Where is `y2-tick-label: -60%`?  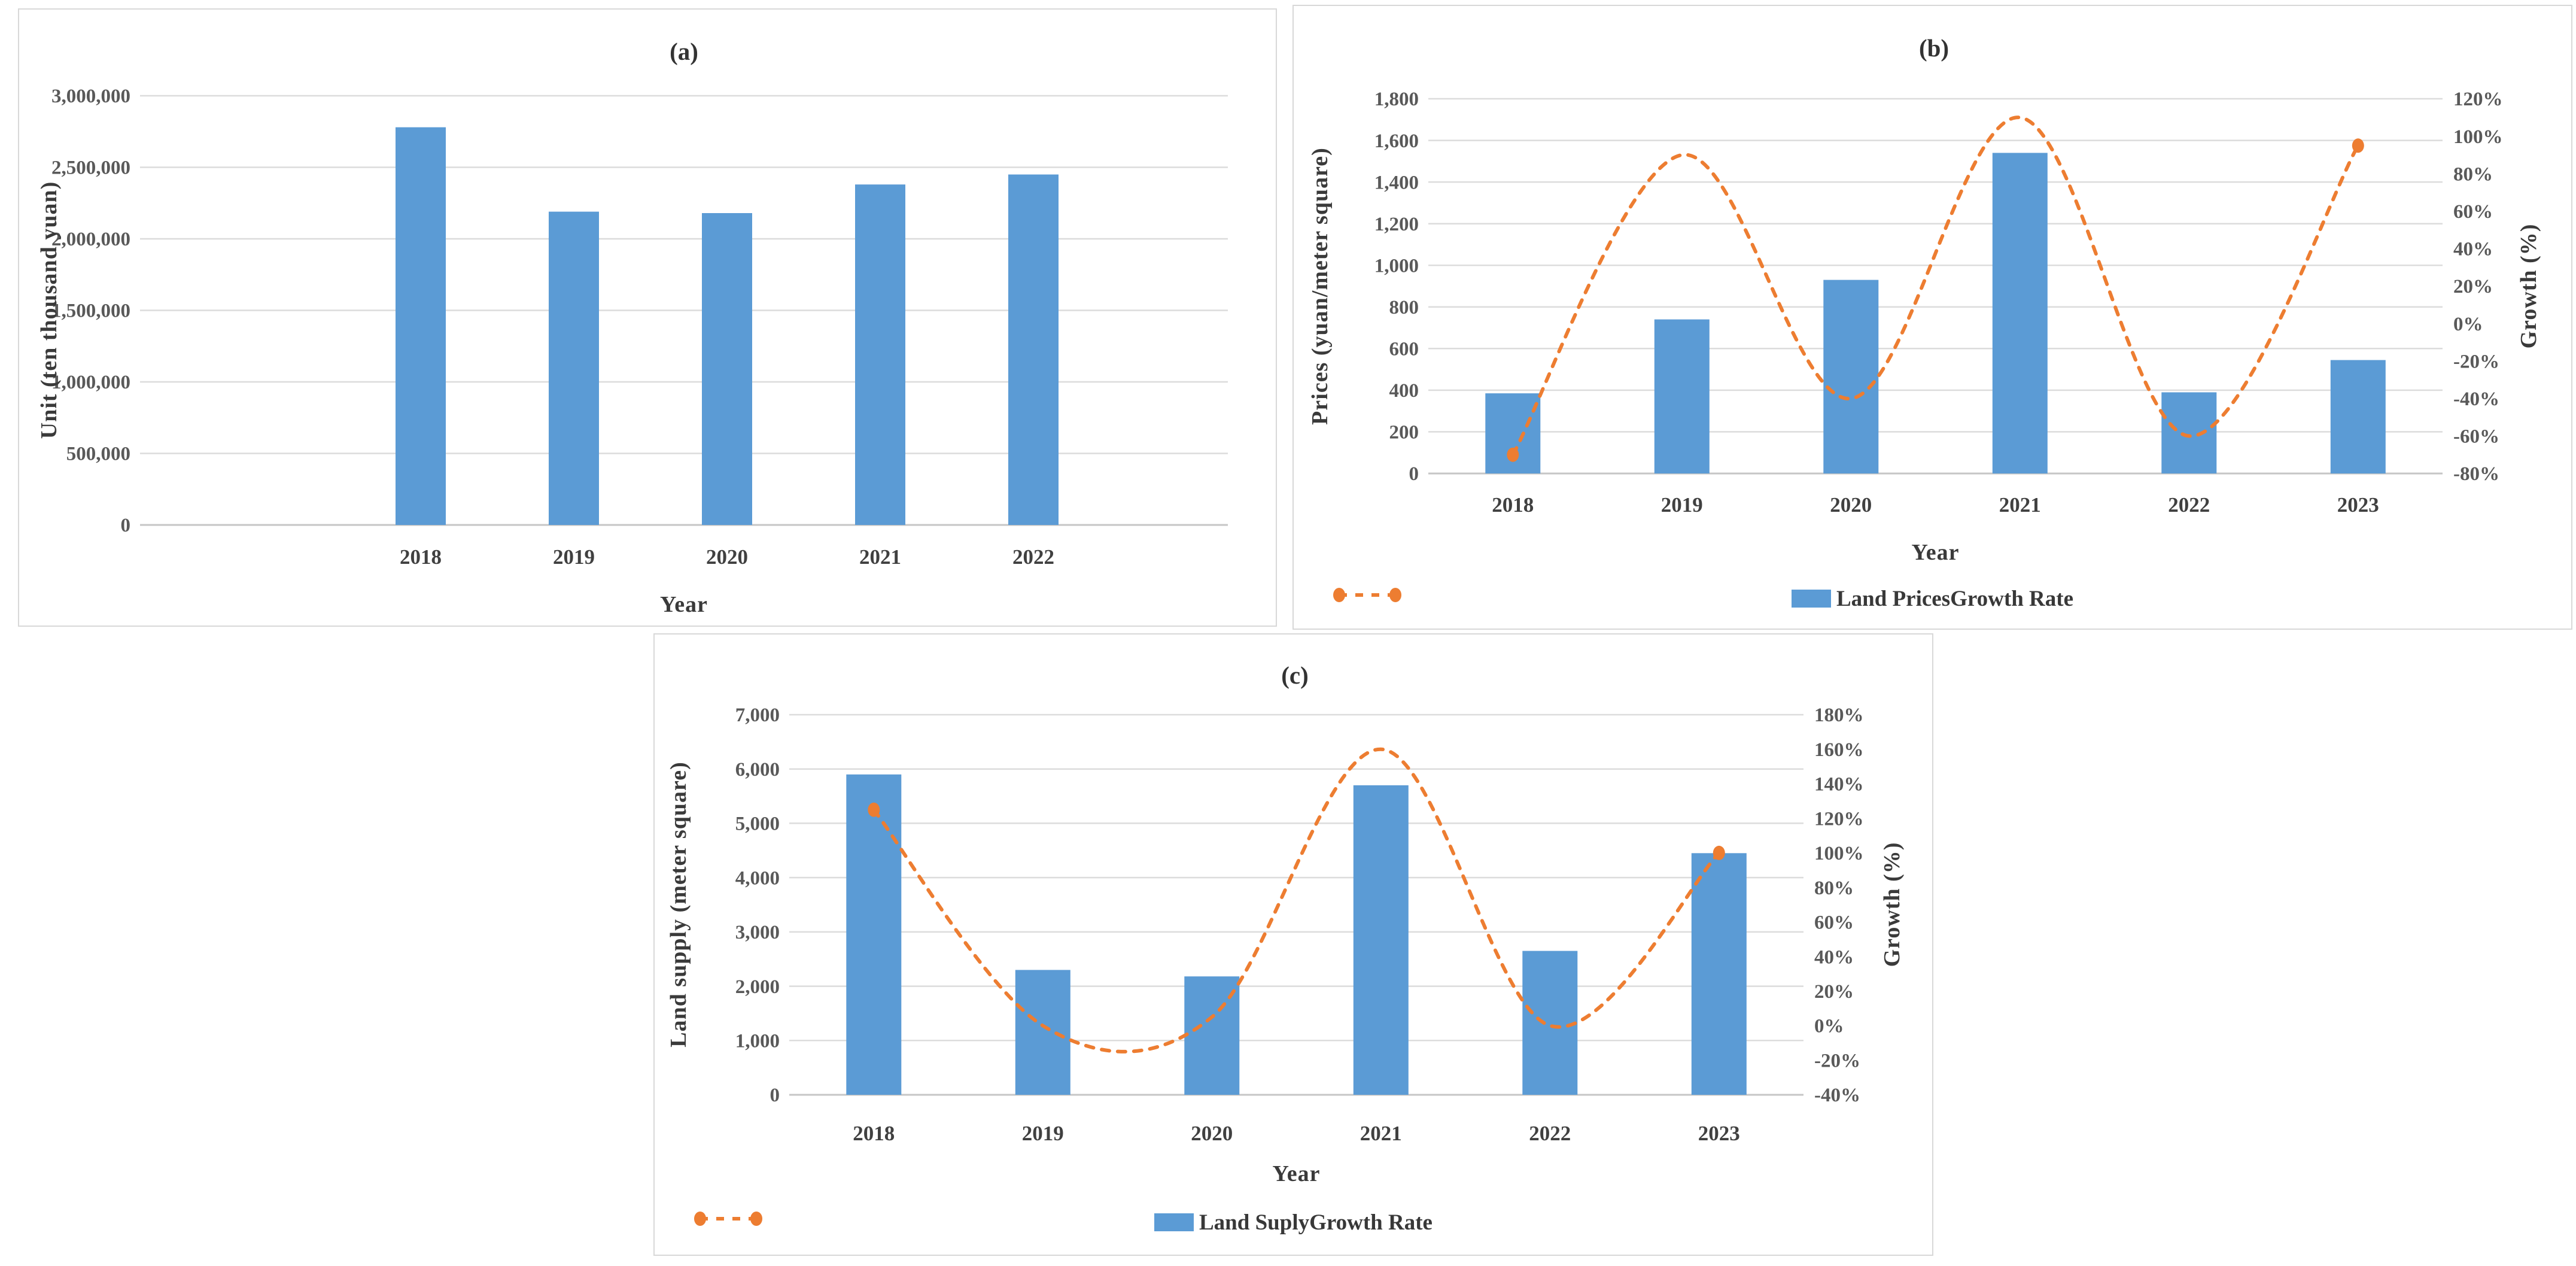
y2-tick-label: -60% is located at coordinates (2476, 437).